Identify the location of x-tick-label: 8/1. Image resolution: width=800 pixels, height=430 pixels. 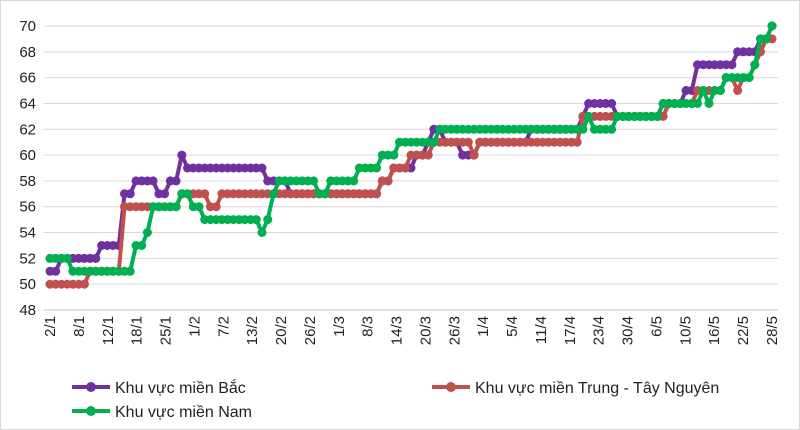
(79, 326).